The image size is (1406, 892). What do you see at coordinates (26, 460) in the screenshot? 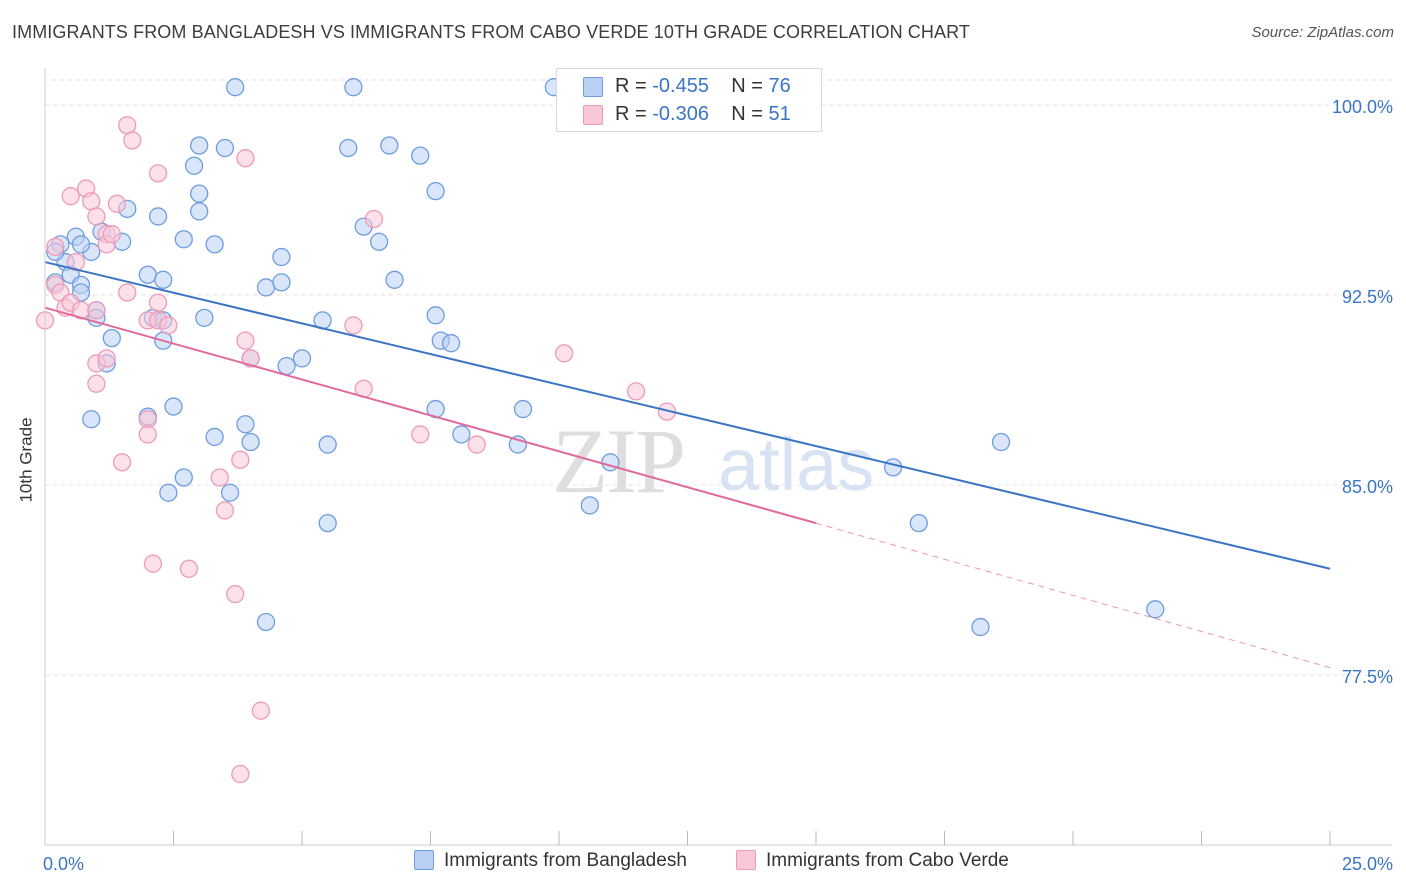
I see `y-axis-label: 10th Grade` at bounding box center [26, 460].